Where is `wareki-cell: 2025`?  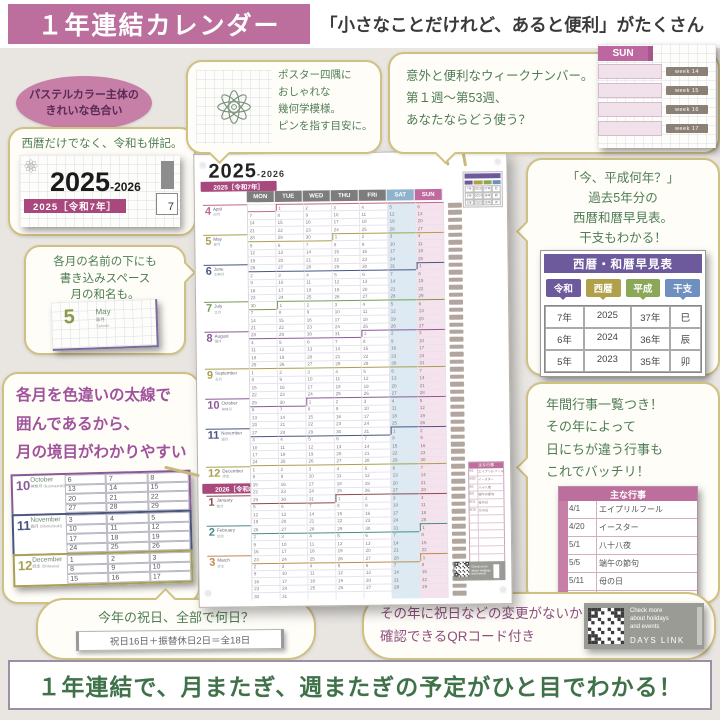
wareki-cell: 2025 is located at coordinates (607, 317).